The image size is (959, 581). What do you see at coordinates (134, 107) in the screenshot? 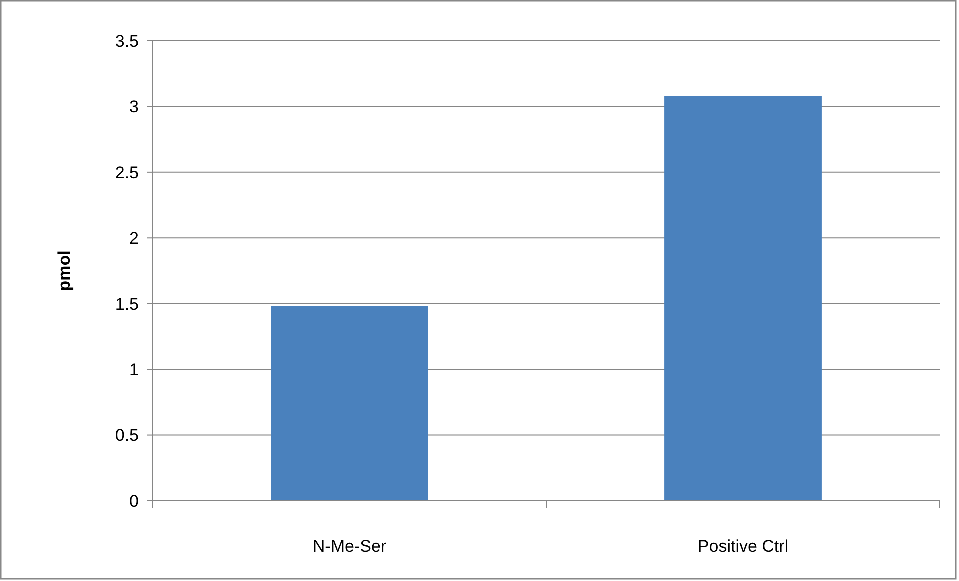
I see `y-tick-label: 3` at bounding box center [134, 107].